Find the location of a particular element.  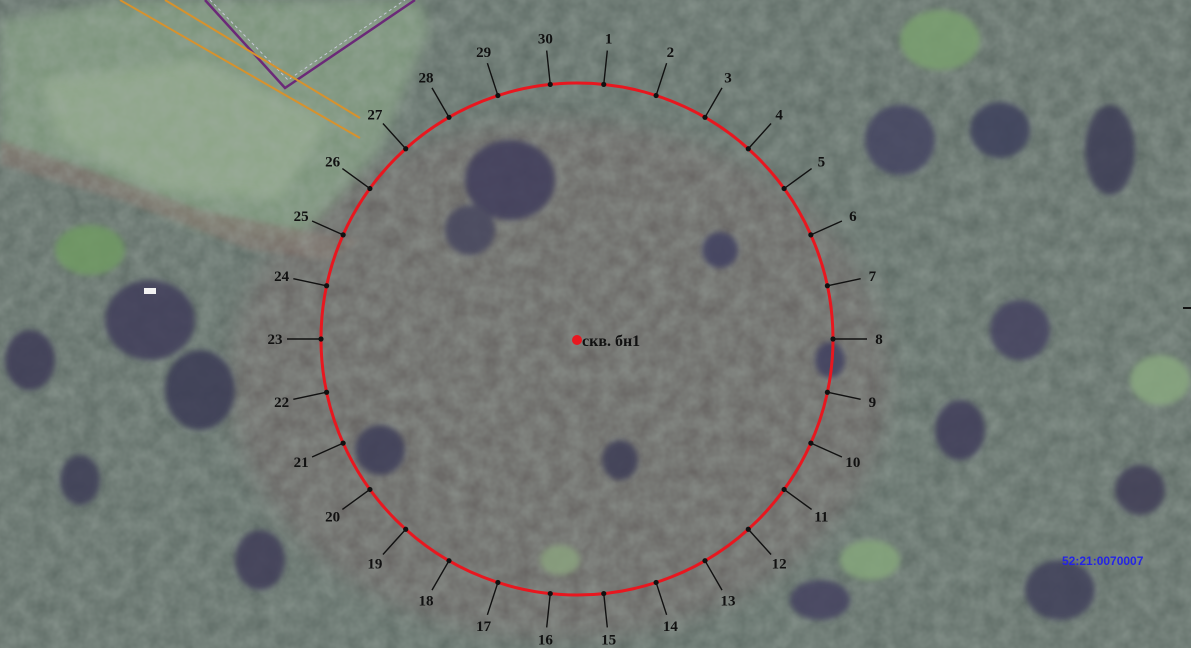

boundary-point-label: 5 is located at coordinates (822, 162).